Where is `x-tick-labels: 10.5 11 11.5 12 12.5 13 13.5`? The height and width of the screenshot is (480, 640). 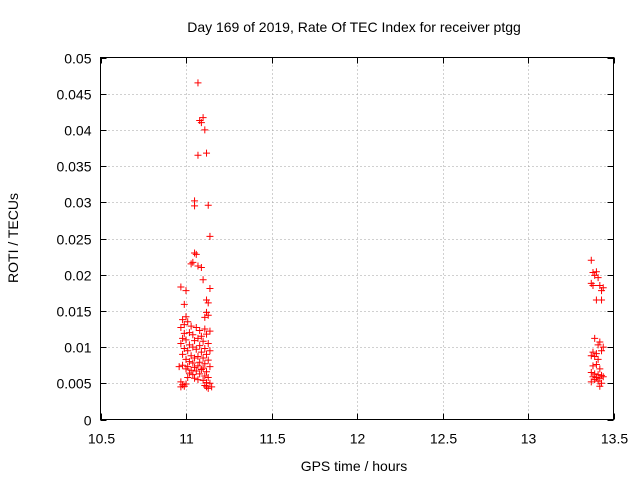 x-tick-labels: 10.5 11 11.5 12 12.5 13 13.5 is located at coordinates (358, 439).